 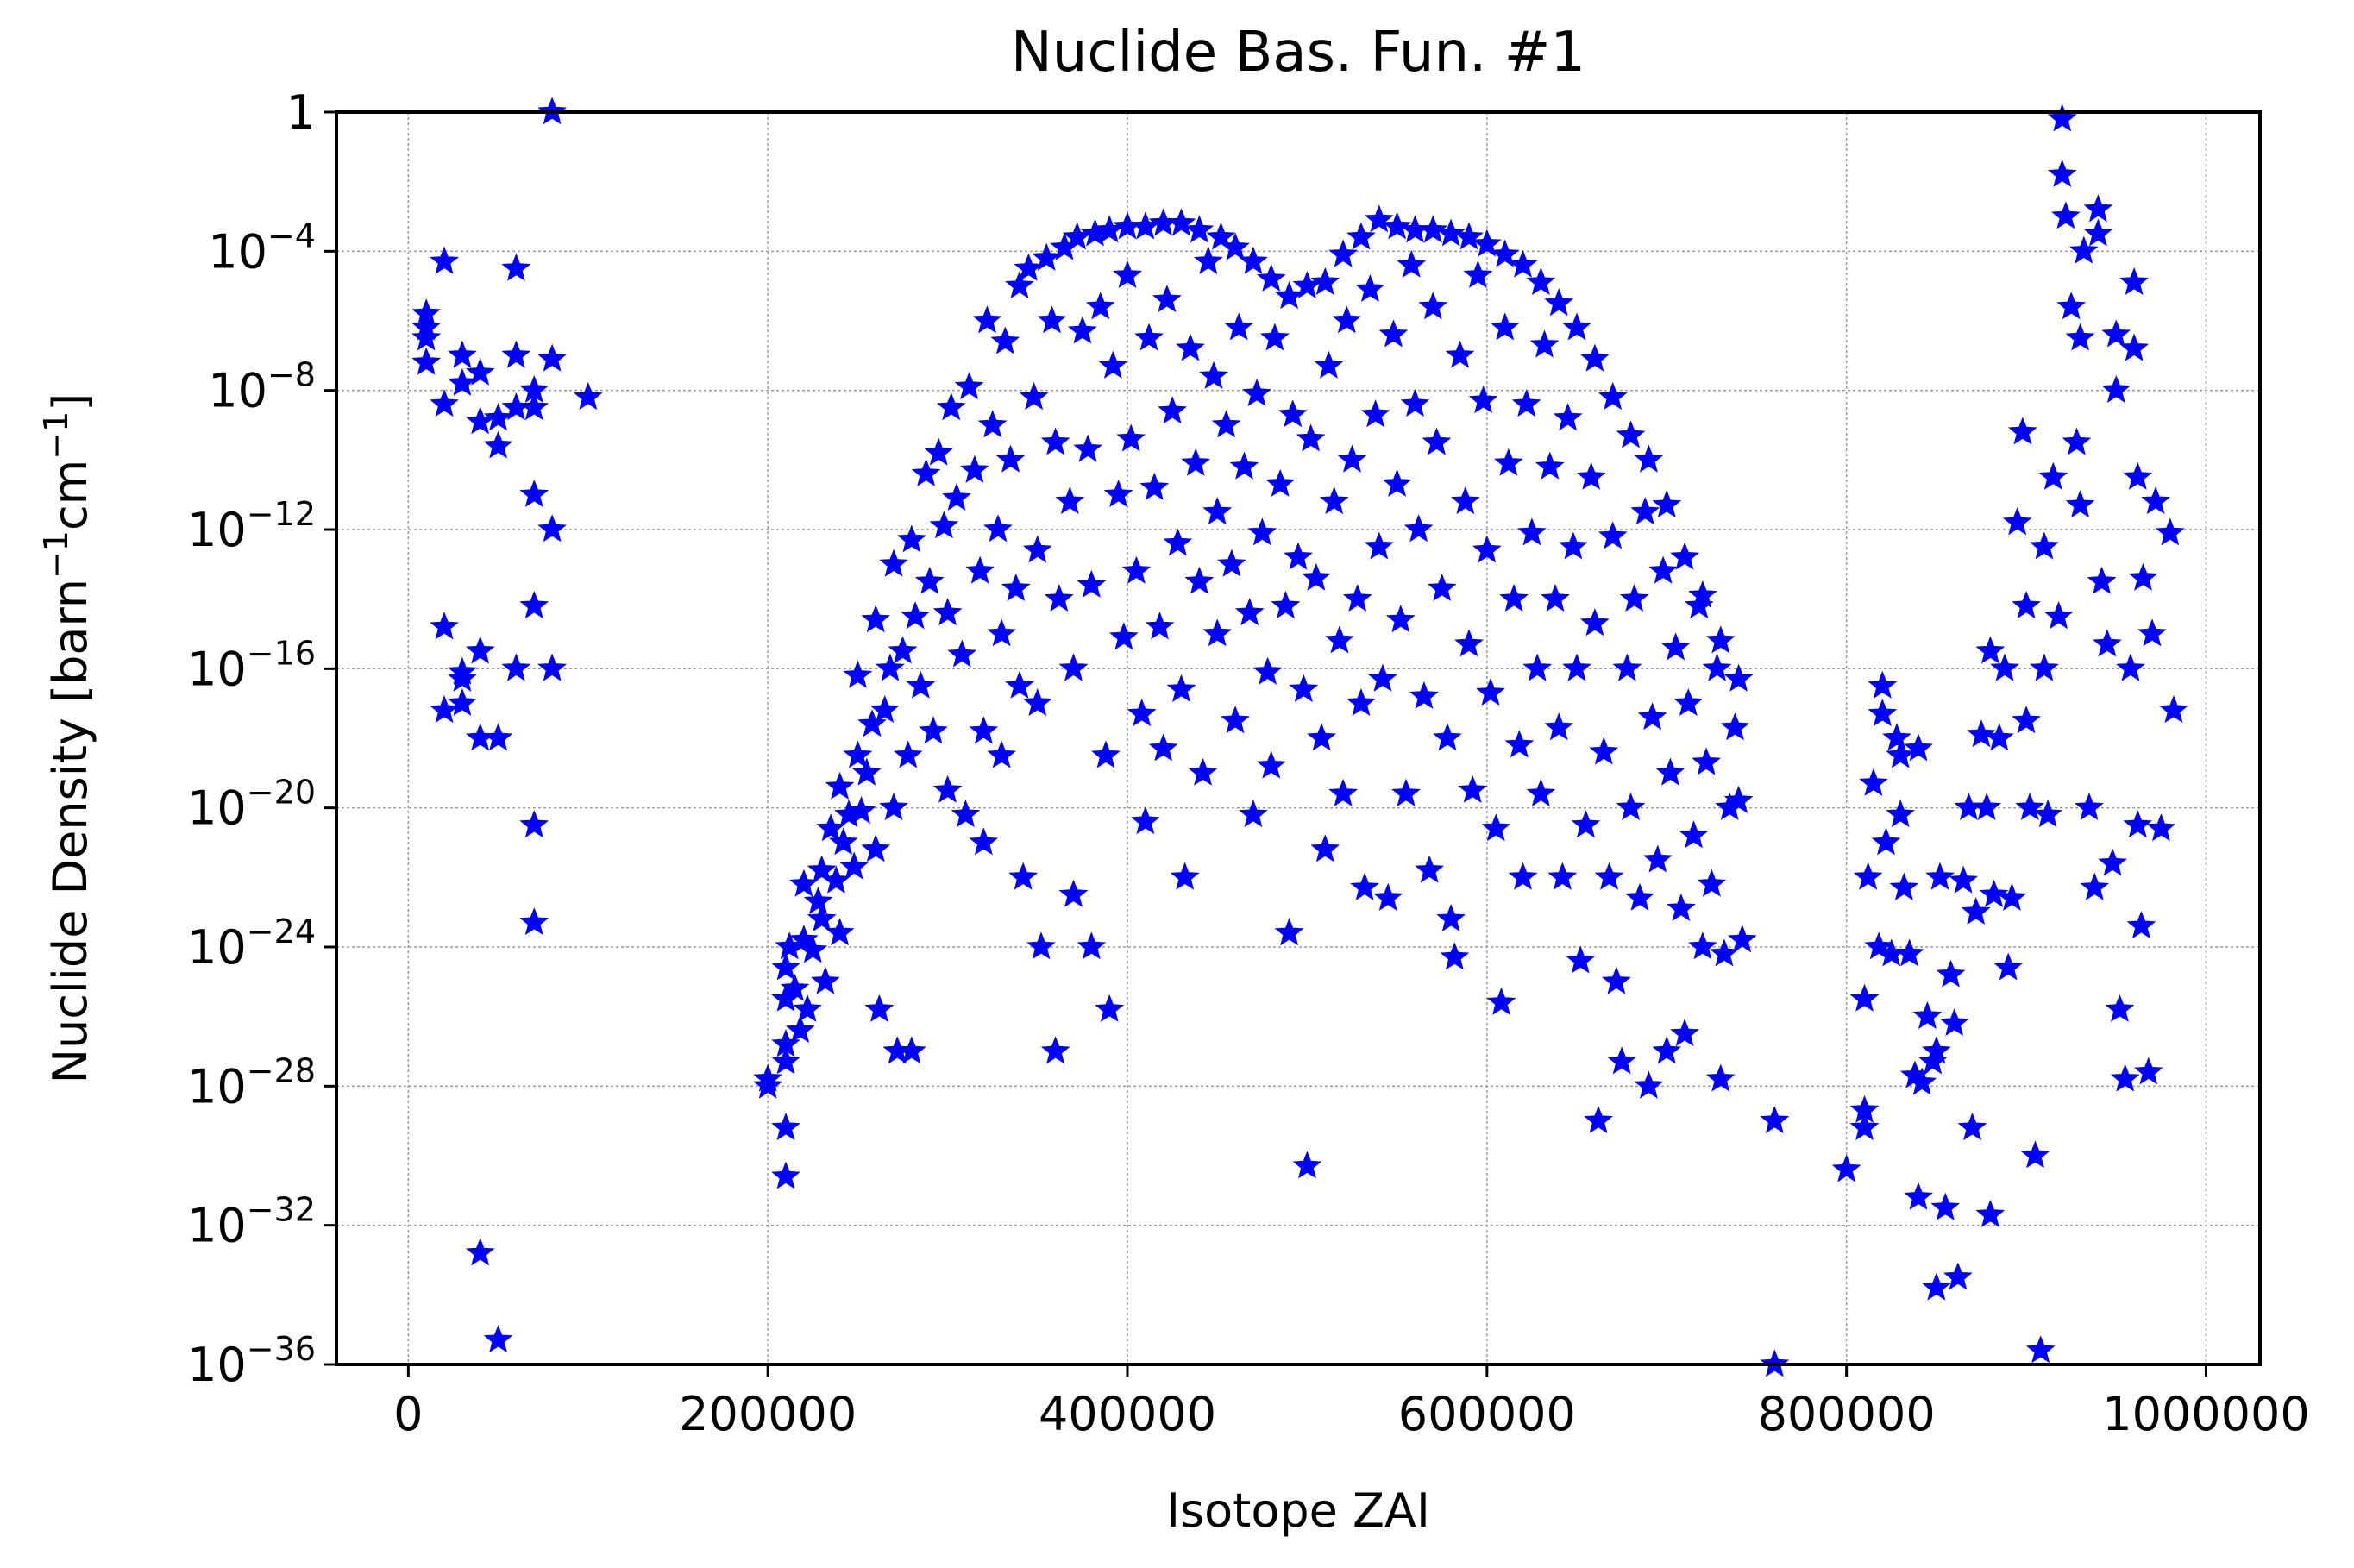 What do you see at coordinates (56, 435) in the screenshot?
I see `y-axis-label-sup2: −1` at bounding box center [56, 435].